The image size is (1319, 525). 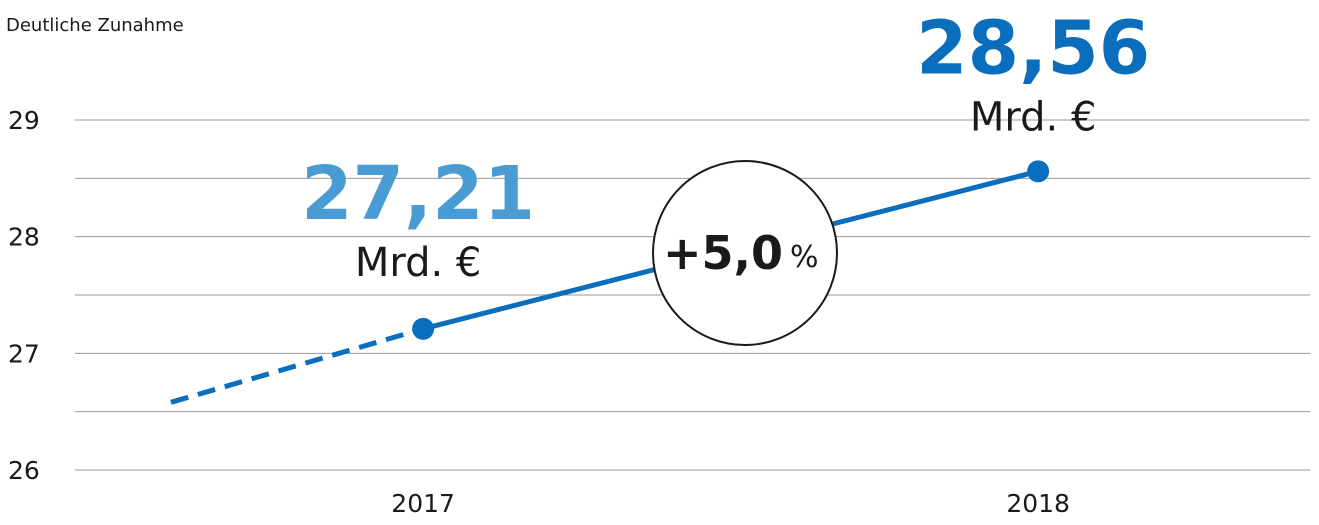 What do you see at coordinates (24, 237) in the screenshot?
I see `y-tick-label: 28` at bounding box center [24, 237].